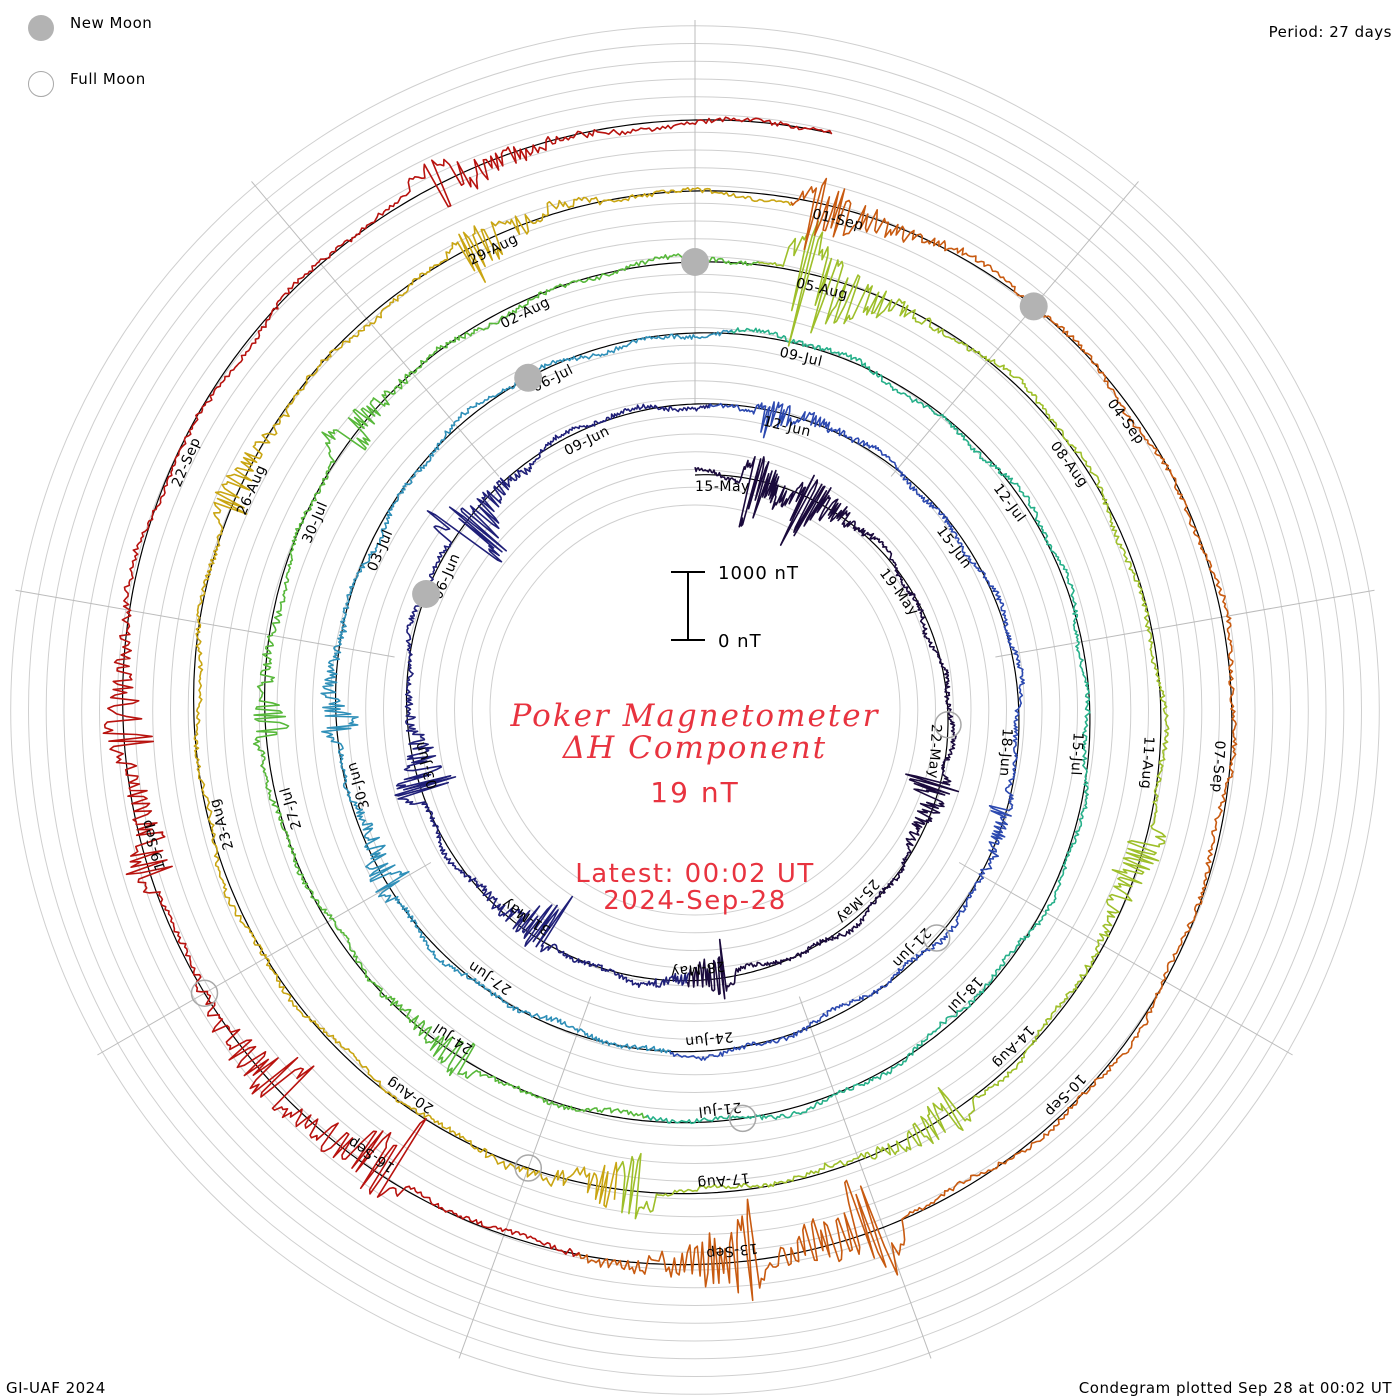 Image resolution: width=1400 pixels, height=1400 pixels. Describe the element at coordinates (934, 752) in the screenshot. I see `date-label: 22-May` at that location.